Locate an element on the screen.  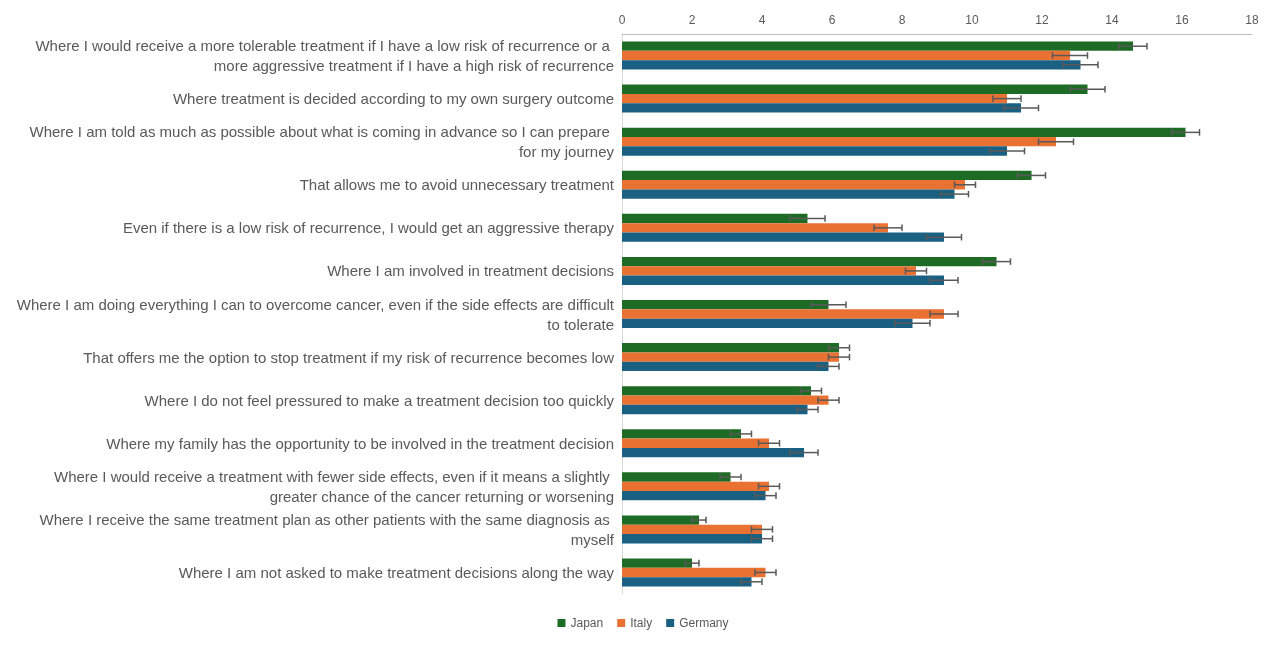
y-tick-label: Where I am not asked to make treatment decisions along the way is located at coordinates (396, 572).